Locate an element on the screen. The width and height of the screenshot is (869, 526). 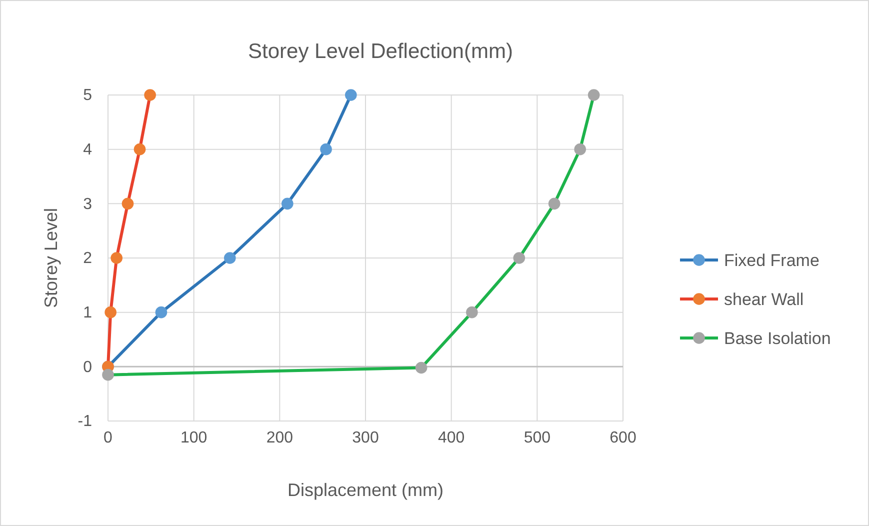
y-tick-label: 2 is located at coordinates (87, 259).